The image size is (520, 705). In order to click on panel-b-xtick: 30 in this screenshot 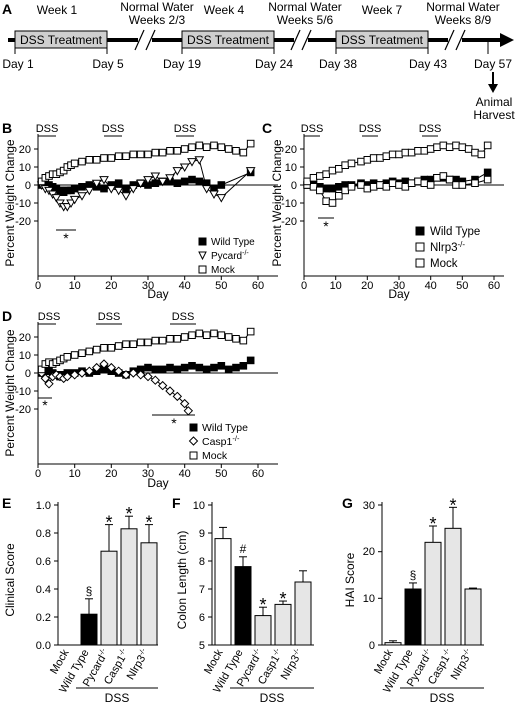, I will do `click(148, 286)`.